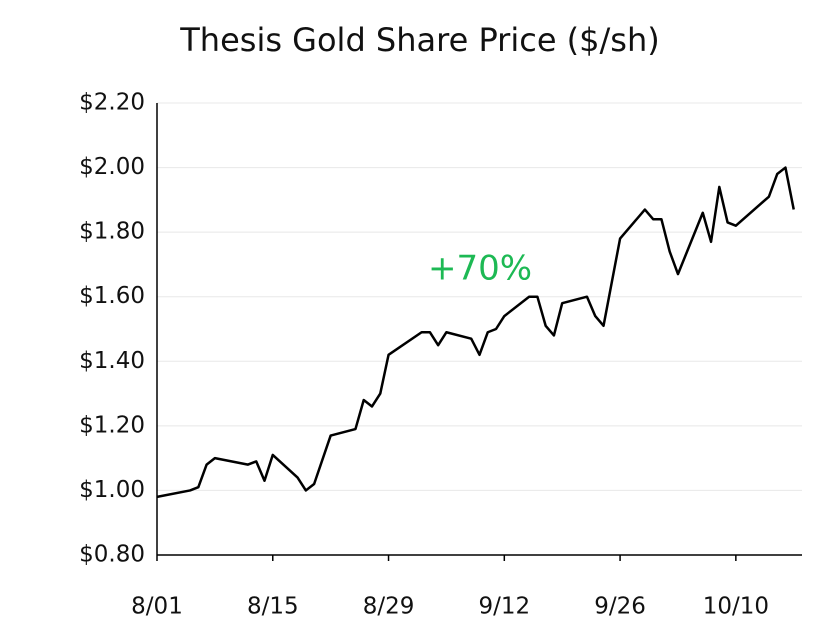 This screenshot has width=820, height=634. What do you see at coordinates (620, 607) in the screenshot?
I see `x-tick-label: 9/26` at bounding box center [620, 607].